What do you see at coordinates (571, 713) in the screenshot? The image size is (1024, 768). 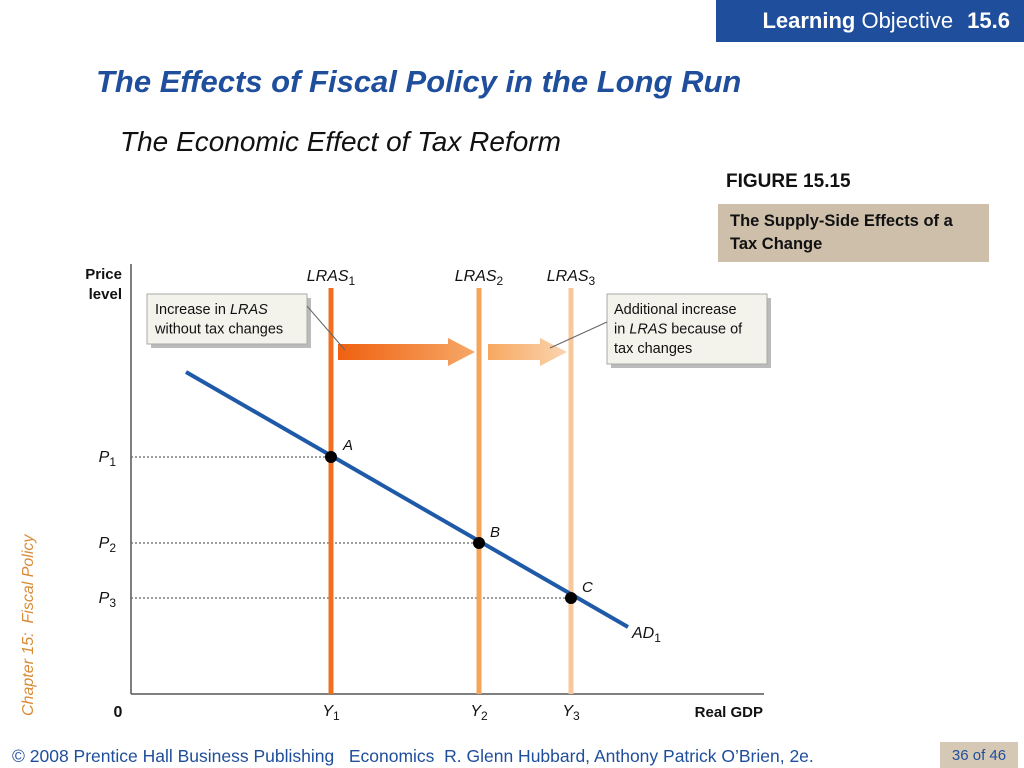 I see `x-tick-y3: Y3` at bounding box center [571, 713].